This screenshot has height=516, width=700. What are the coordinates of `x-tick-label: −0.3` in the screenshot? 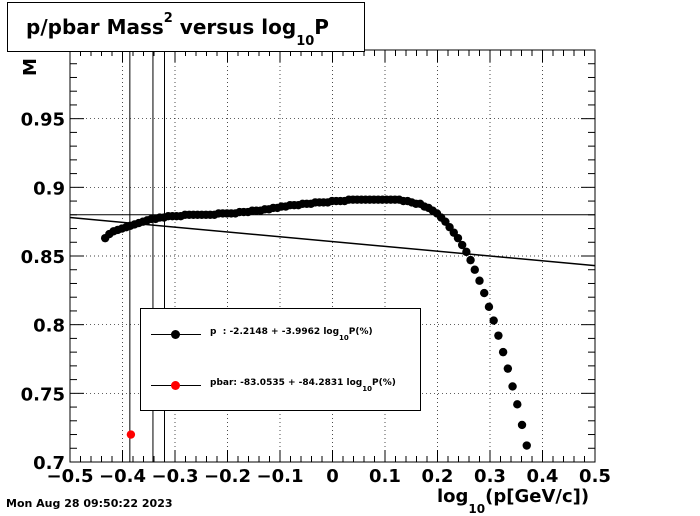 It's located at (175, 476).